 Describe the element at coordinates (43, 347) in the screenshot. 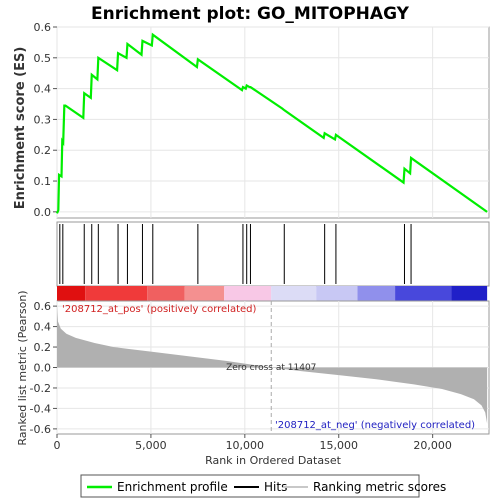

I see `metric-y-tick-label: 0.2` at that location.